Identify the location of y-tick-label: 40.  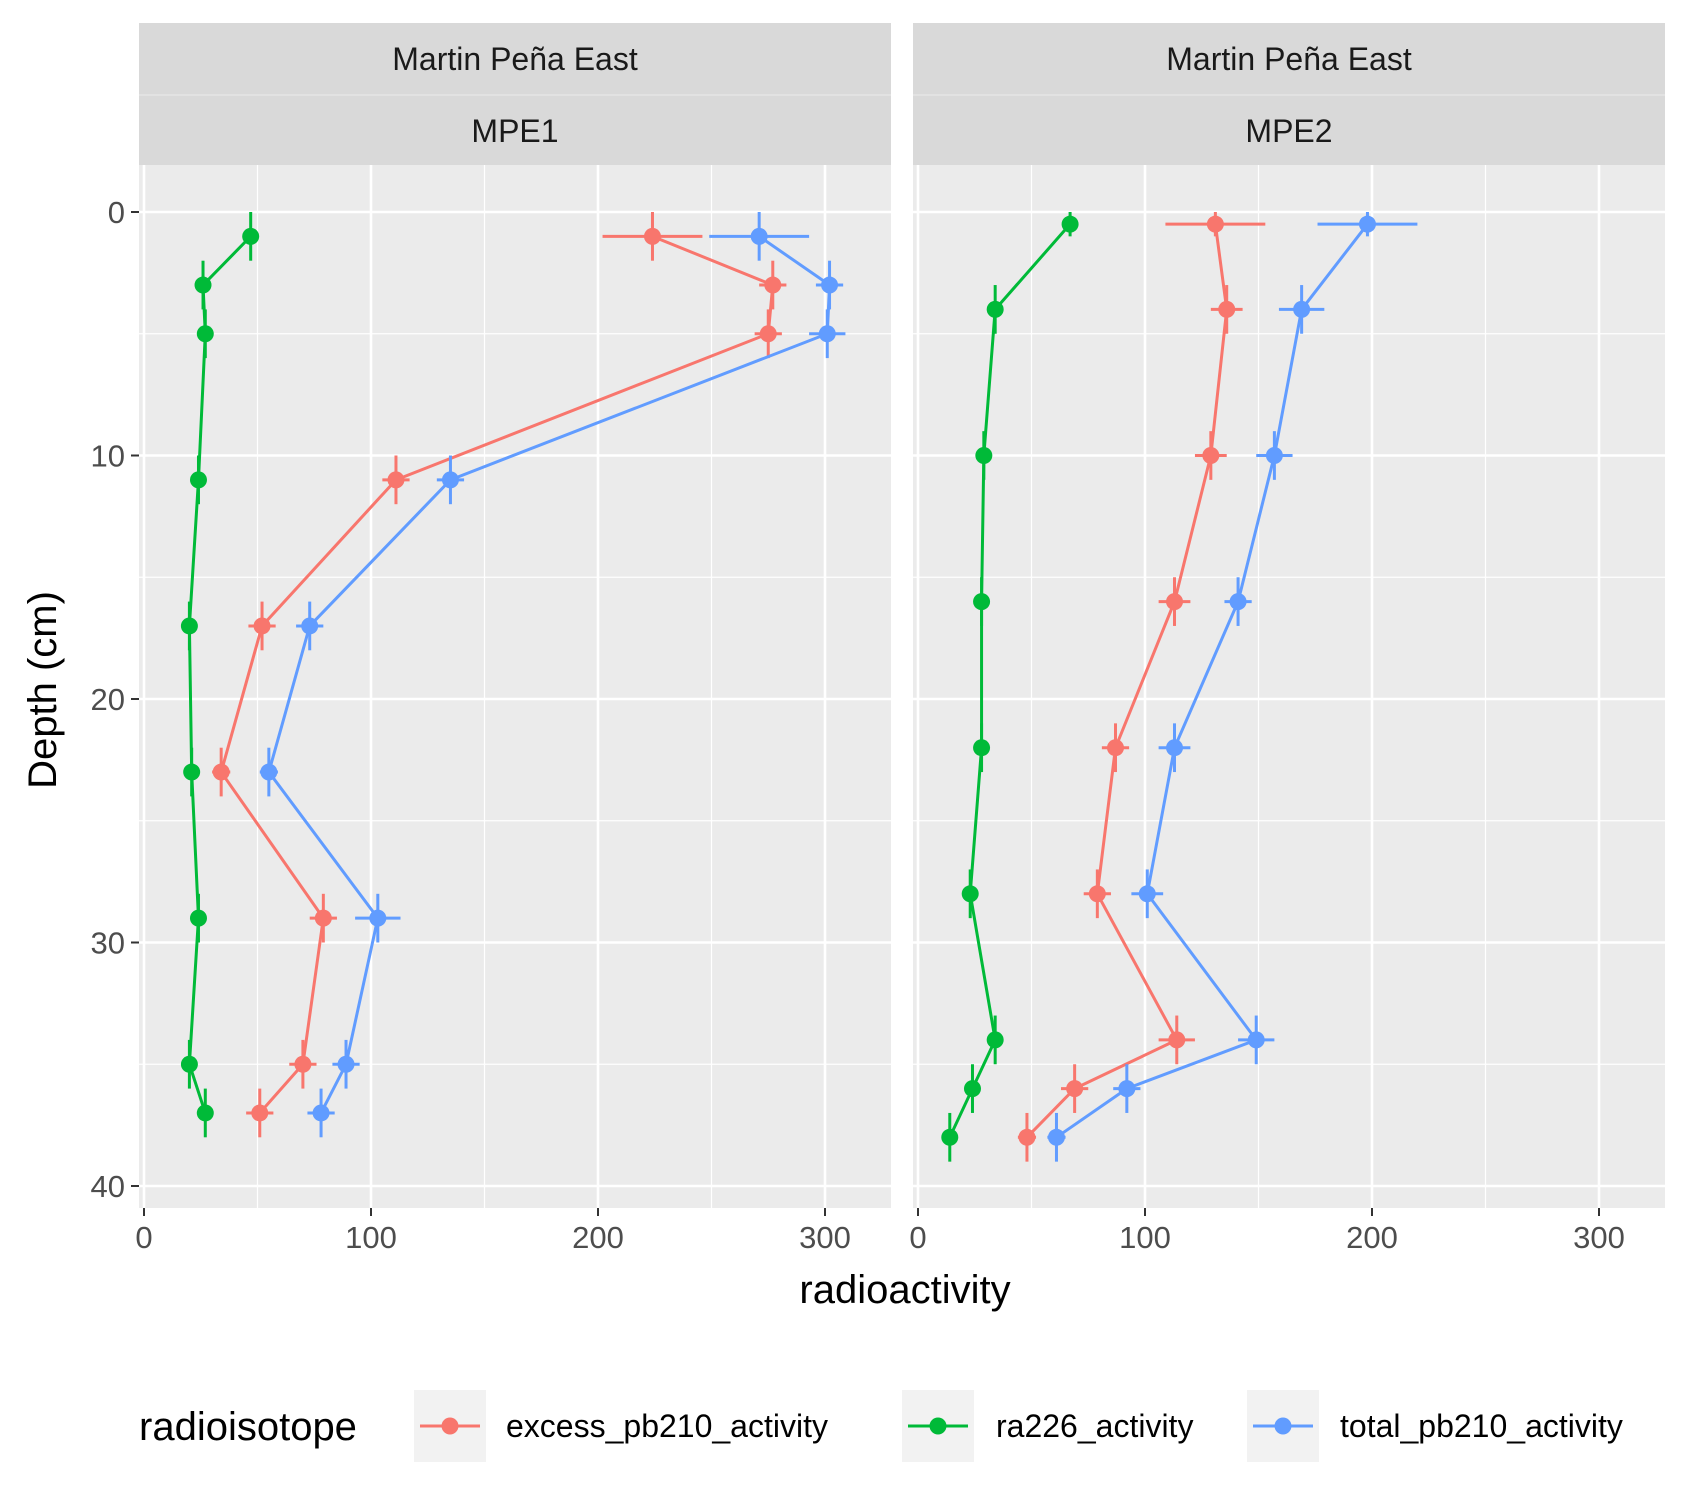
(108, 1186).